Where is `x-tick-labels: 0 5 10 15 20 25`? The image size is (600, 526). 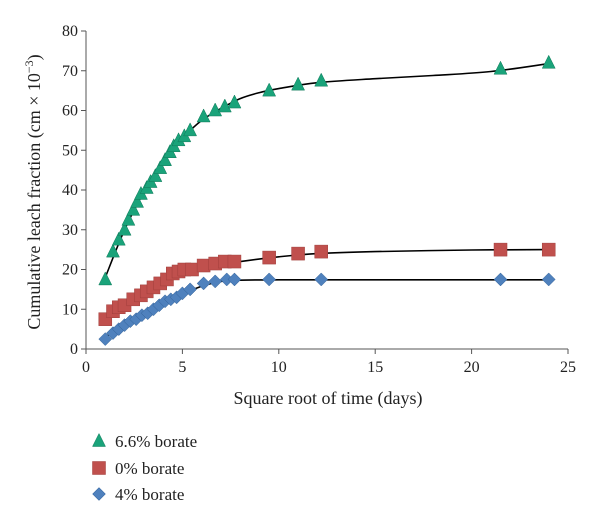 x-tick-labels: 0 5 10 15 20 25 is located at coordinates (329, 367).